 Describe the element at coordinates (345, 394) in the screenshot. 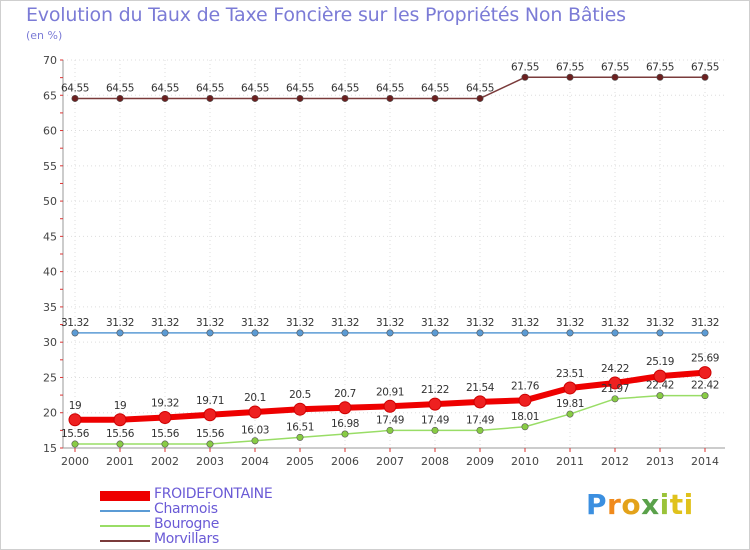

I see `data-label: 20.7` at that location.